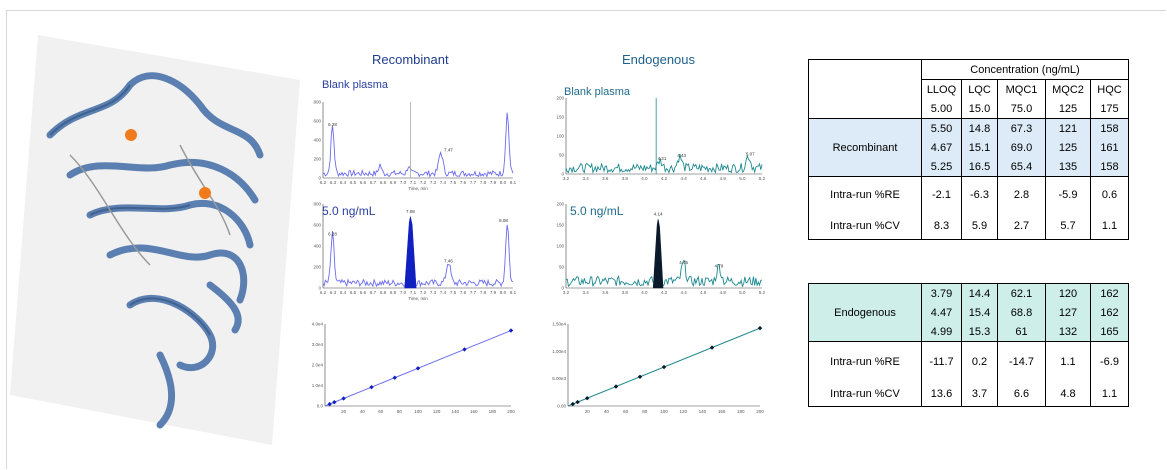 This screenshot has width=1167, height=470. I want to click on x-axis-label: Time, min, so click(418, 188).